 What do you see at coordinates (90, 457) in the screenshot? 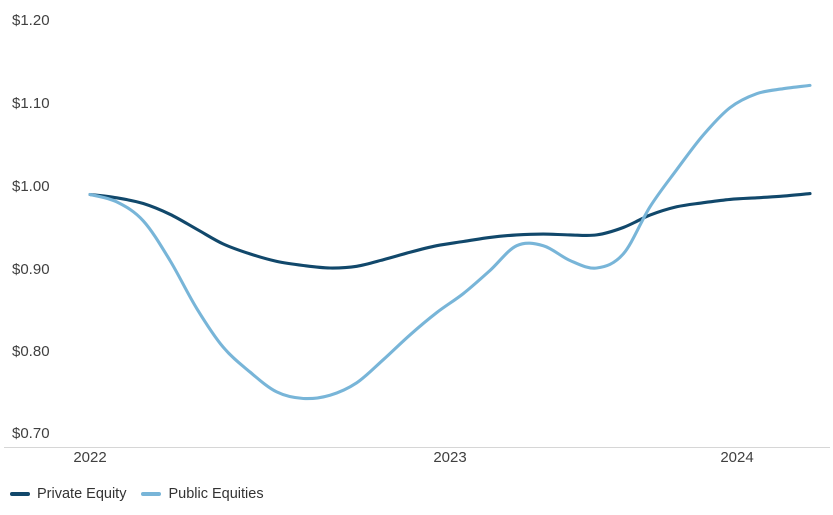
I see `x-axis-tick-label: 2022` at bounding box center [90, 457].